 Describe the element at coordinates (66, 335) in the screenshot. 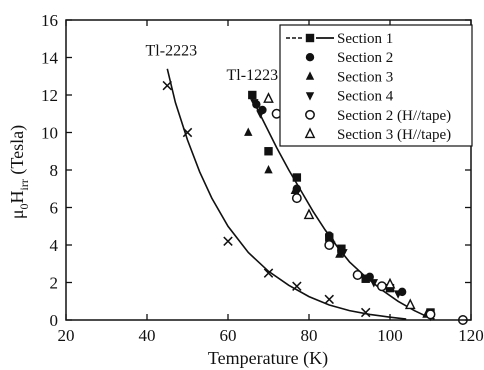

I see `x-tick-label: 20` at that location.